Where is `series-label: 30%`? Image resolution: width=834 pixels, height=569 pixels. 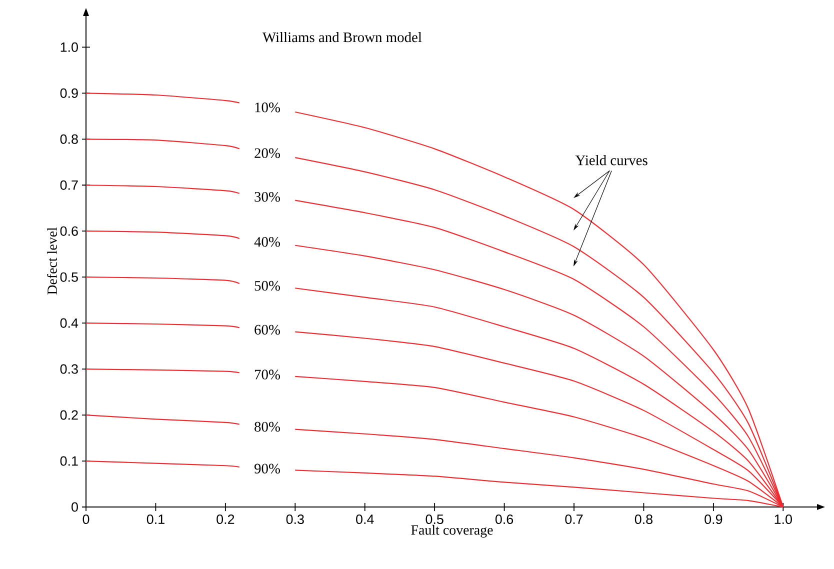 series-label: 30% is located at coordinates (267, 197).